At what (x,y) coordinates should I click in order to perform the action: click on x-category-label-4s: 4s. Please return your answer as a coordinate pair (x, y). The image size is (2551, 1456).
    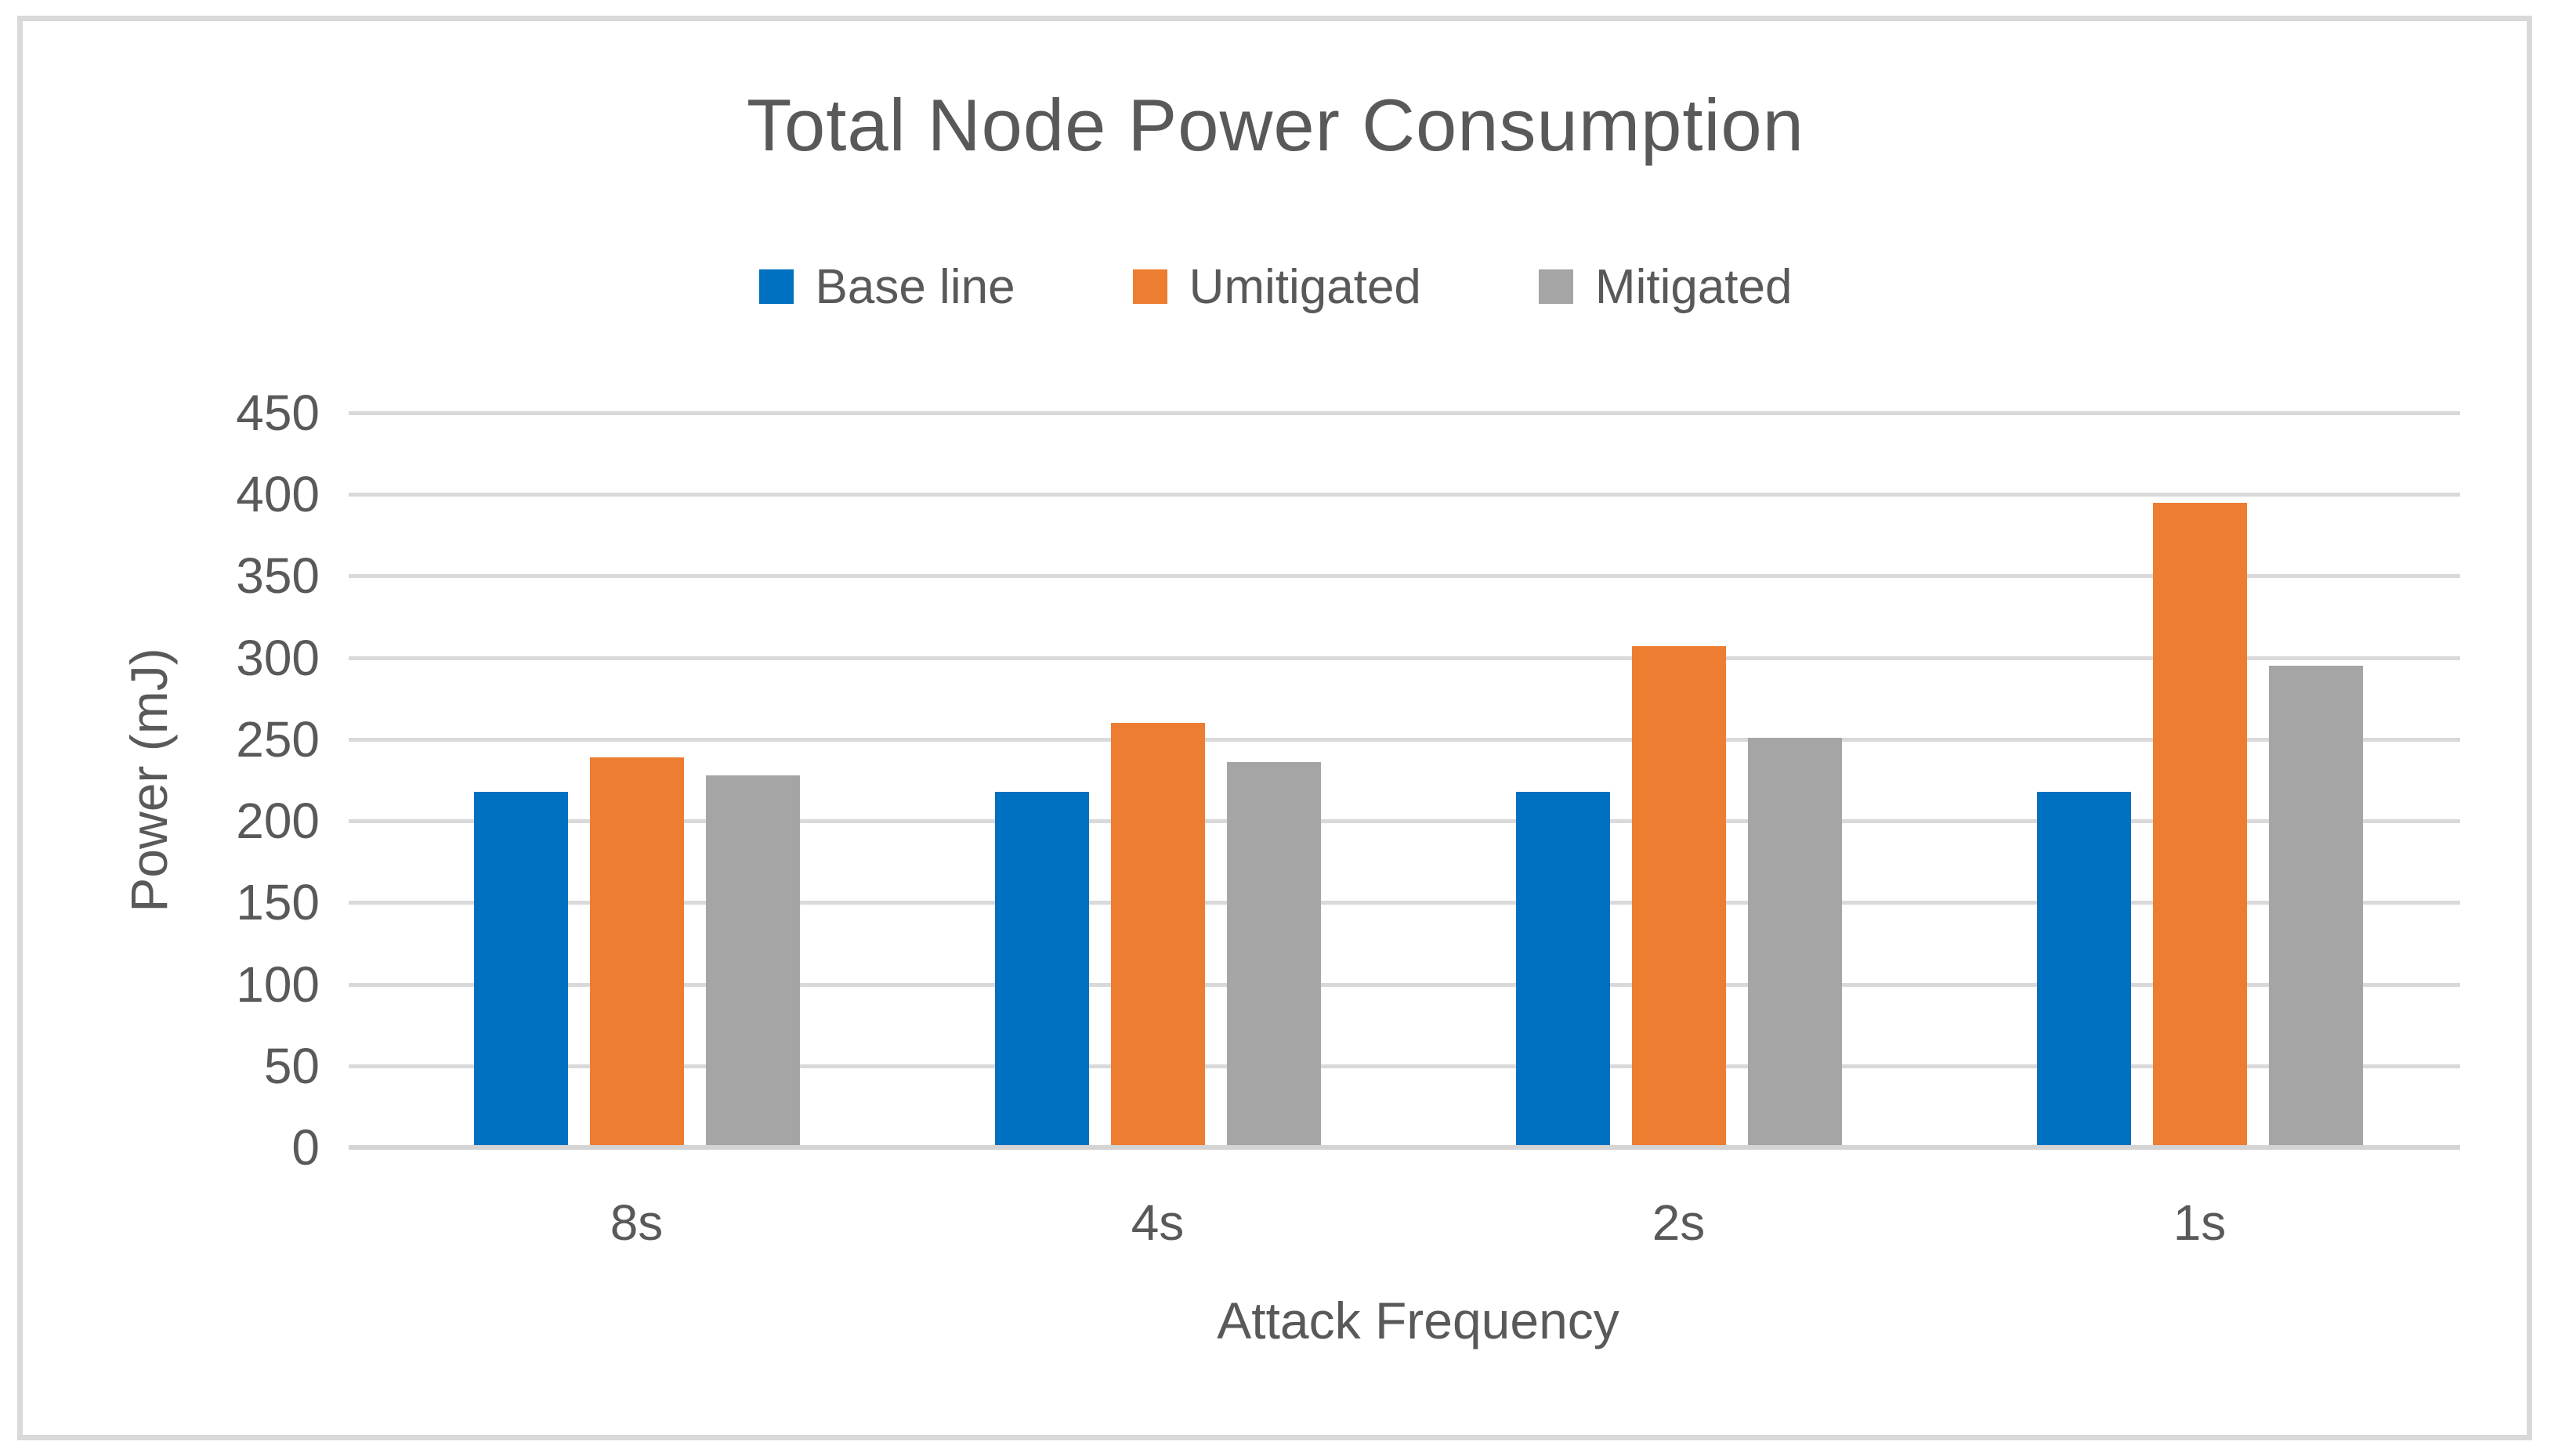
    Looking at the image, I should click on (1158, 1222).